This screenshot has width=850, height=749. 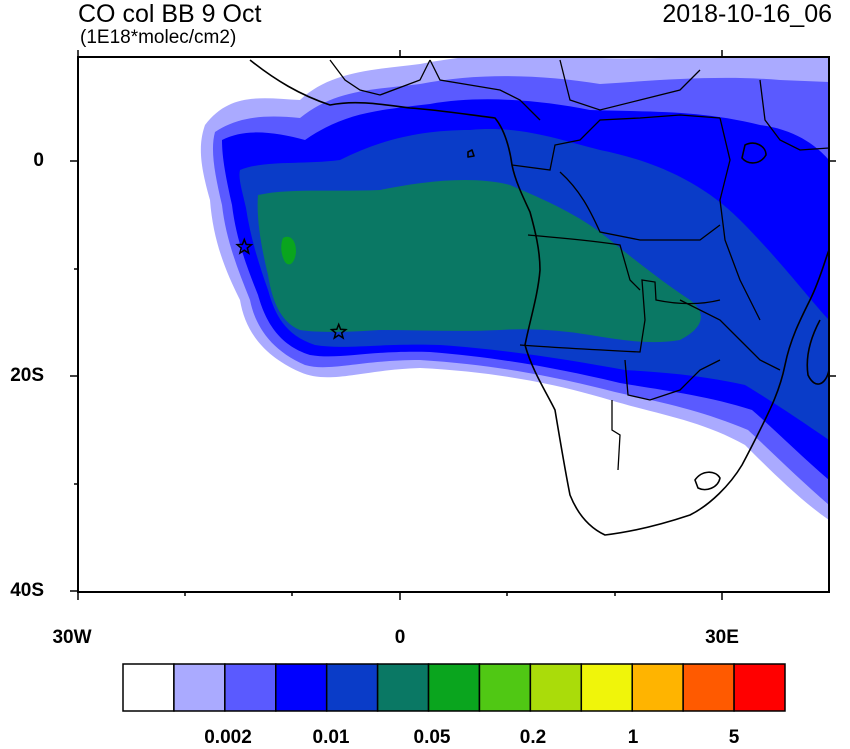 I want to click on lat-label-20s: 20S, so click(x=27, y=375).